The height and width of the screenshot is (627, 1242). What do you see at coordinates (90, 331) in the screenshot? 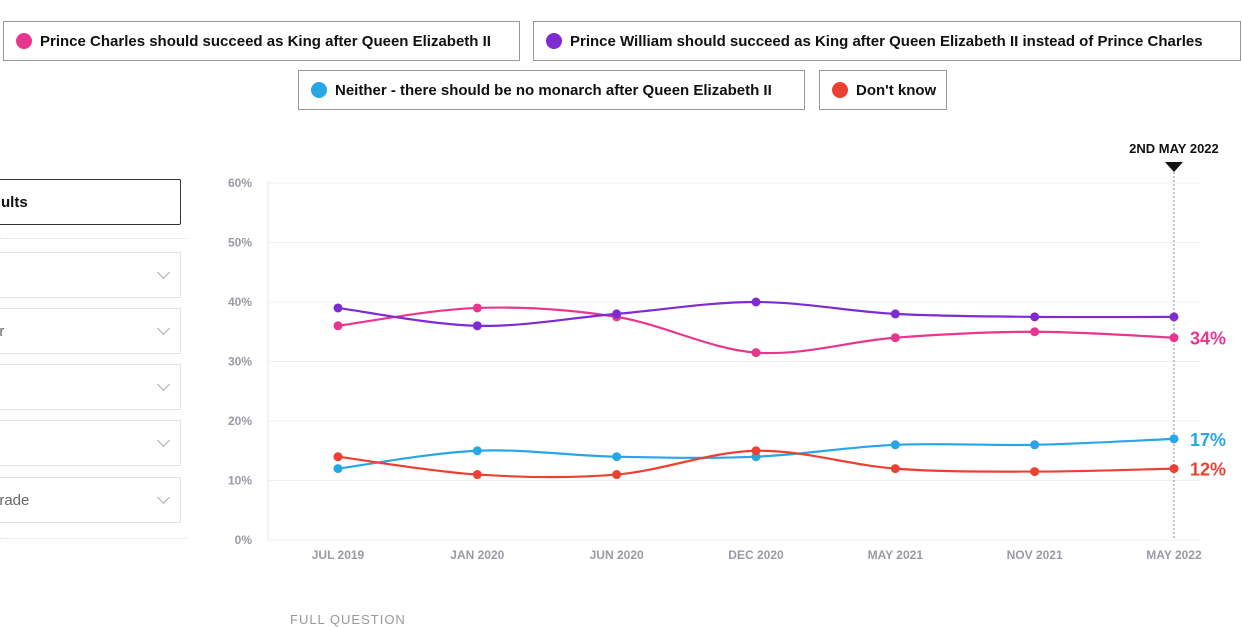
I see `filter-dropdown: er` at bounding box center [90, 331].